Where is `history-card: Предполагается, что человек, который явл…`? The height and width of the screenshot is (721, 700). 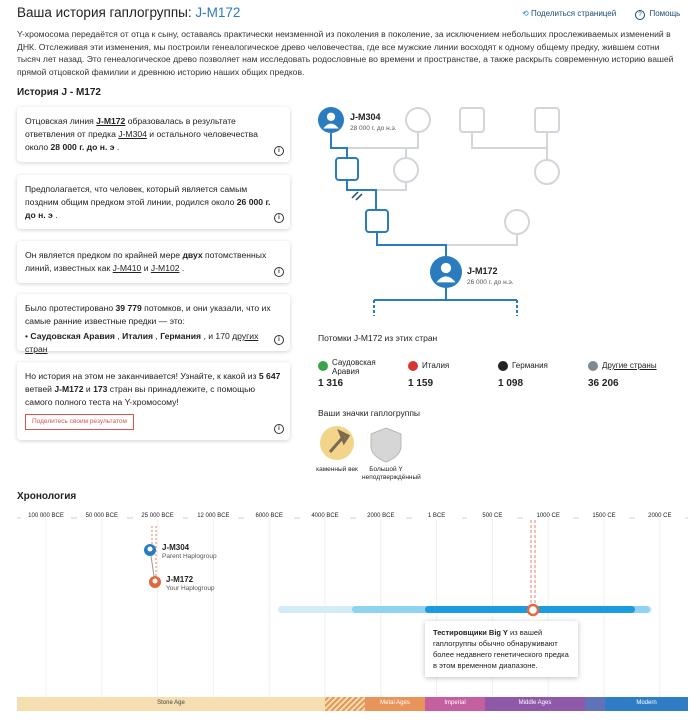
history-card: Предполагается, что человек, который явл… is located at coordinates (153, 202).